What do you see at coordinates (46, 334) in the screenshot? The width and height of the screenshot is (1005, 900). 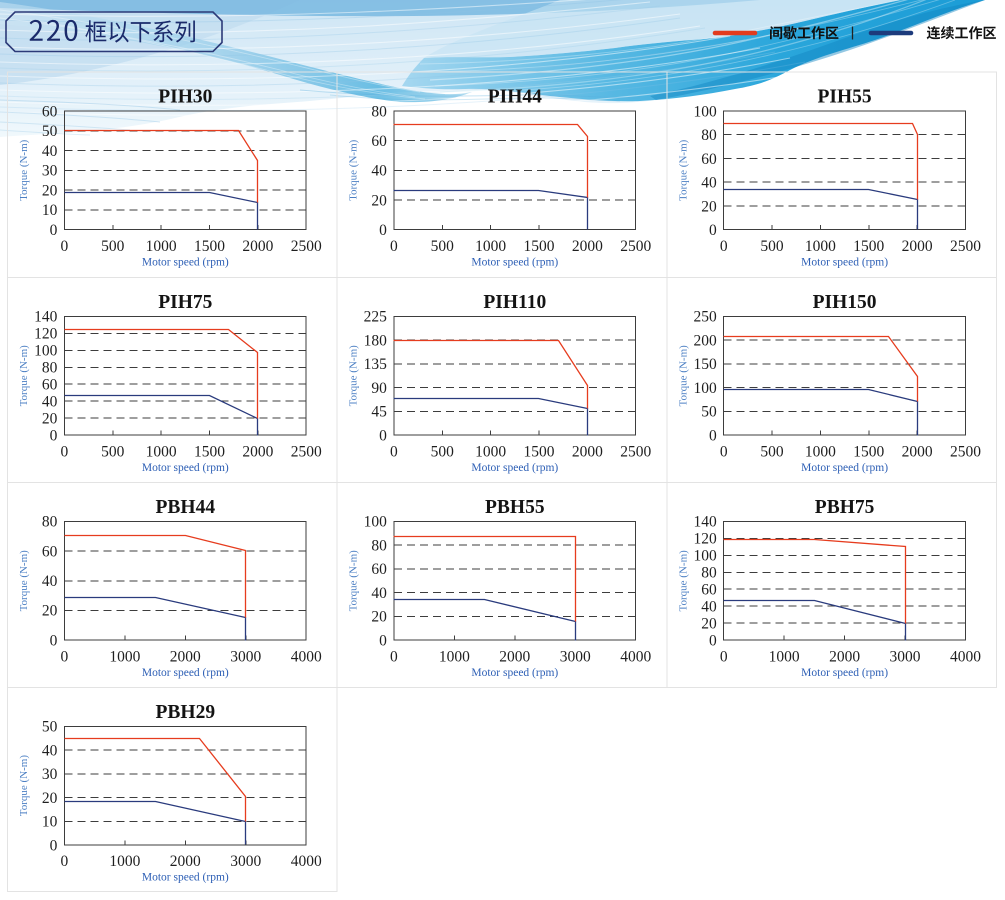 I see `svg-text: 120` at bounding box center [46, 334].